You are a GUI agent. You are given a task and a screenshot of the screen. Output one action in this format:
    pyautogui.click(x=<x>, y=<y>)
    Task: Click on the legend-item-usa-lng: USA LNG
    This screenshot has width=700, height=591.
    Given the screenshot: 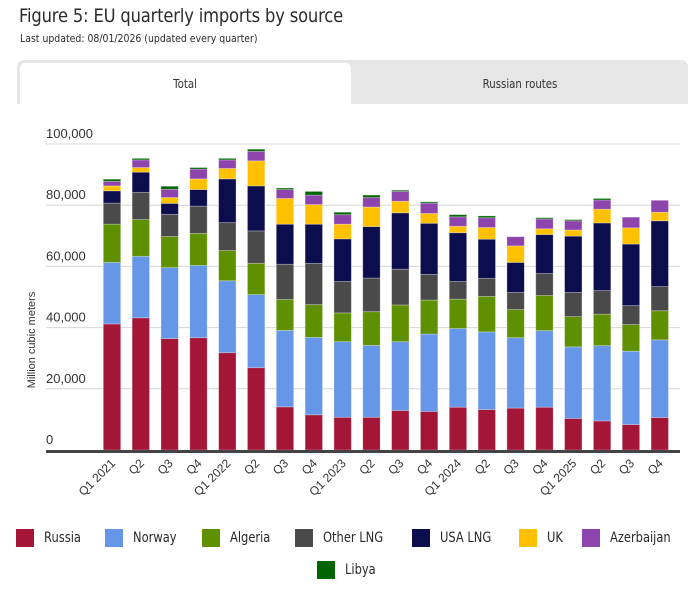 What is the action you would take?
    pyautogui.click(x=457, y=538)
    